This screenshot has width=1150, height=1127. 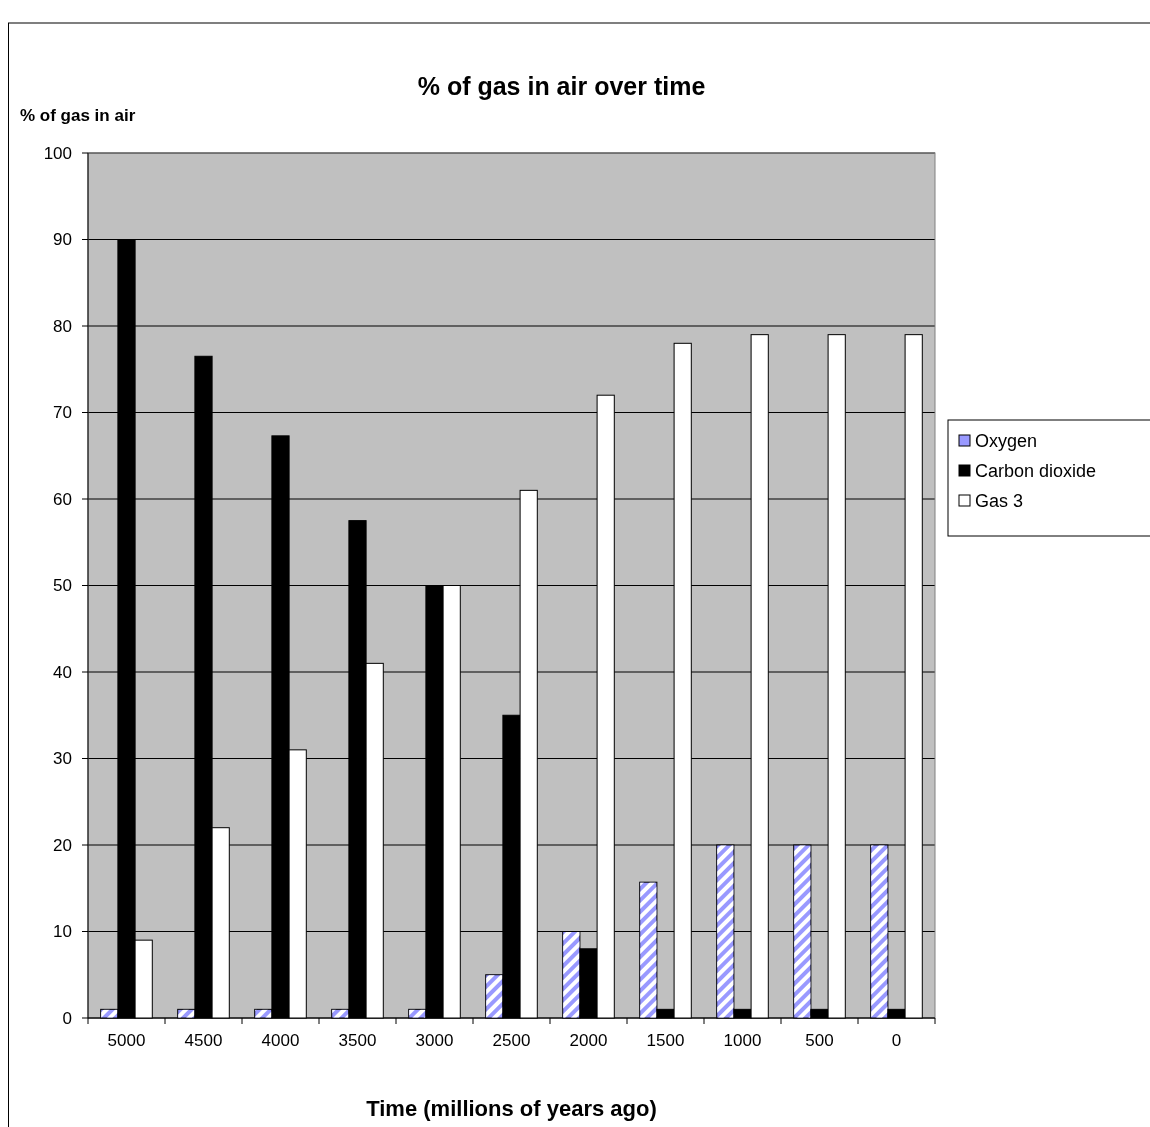 What do you see at coordinates (511, 1040) in the screenshot?
I see `x-tick-label: 2500` at bounding box center [511, 1040].